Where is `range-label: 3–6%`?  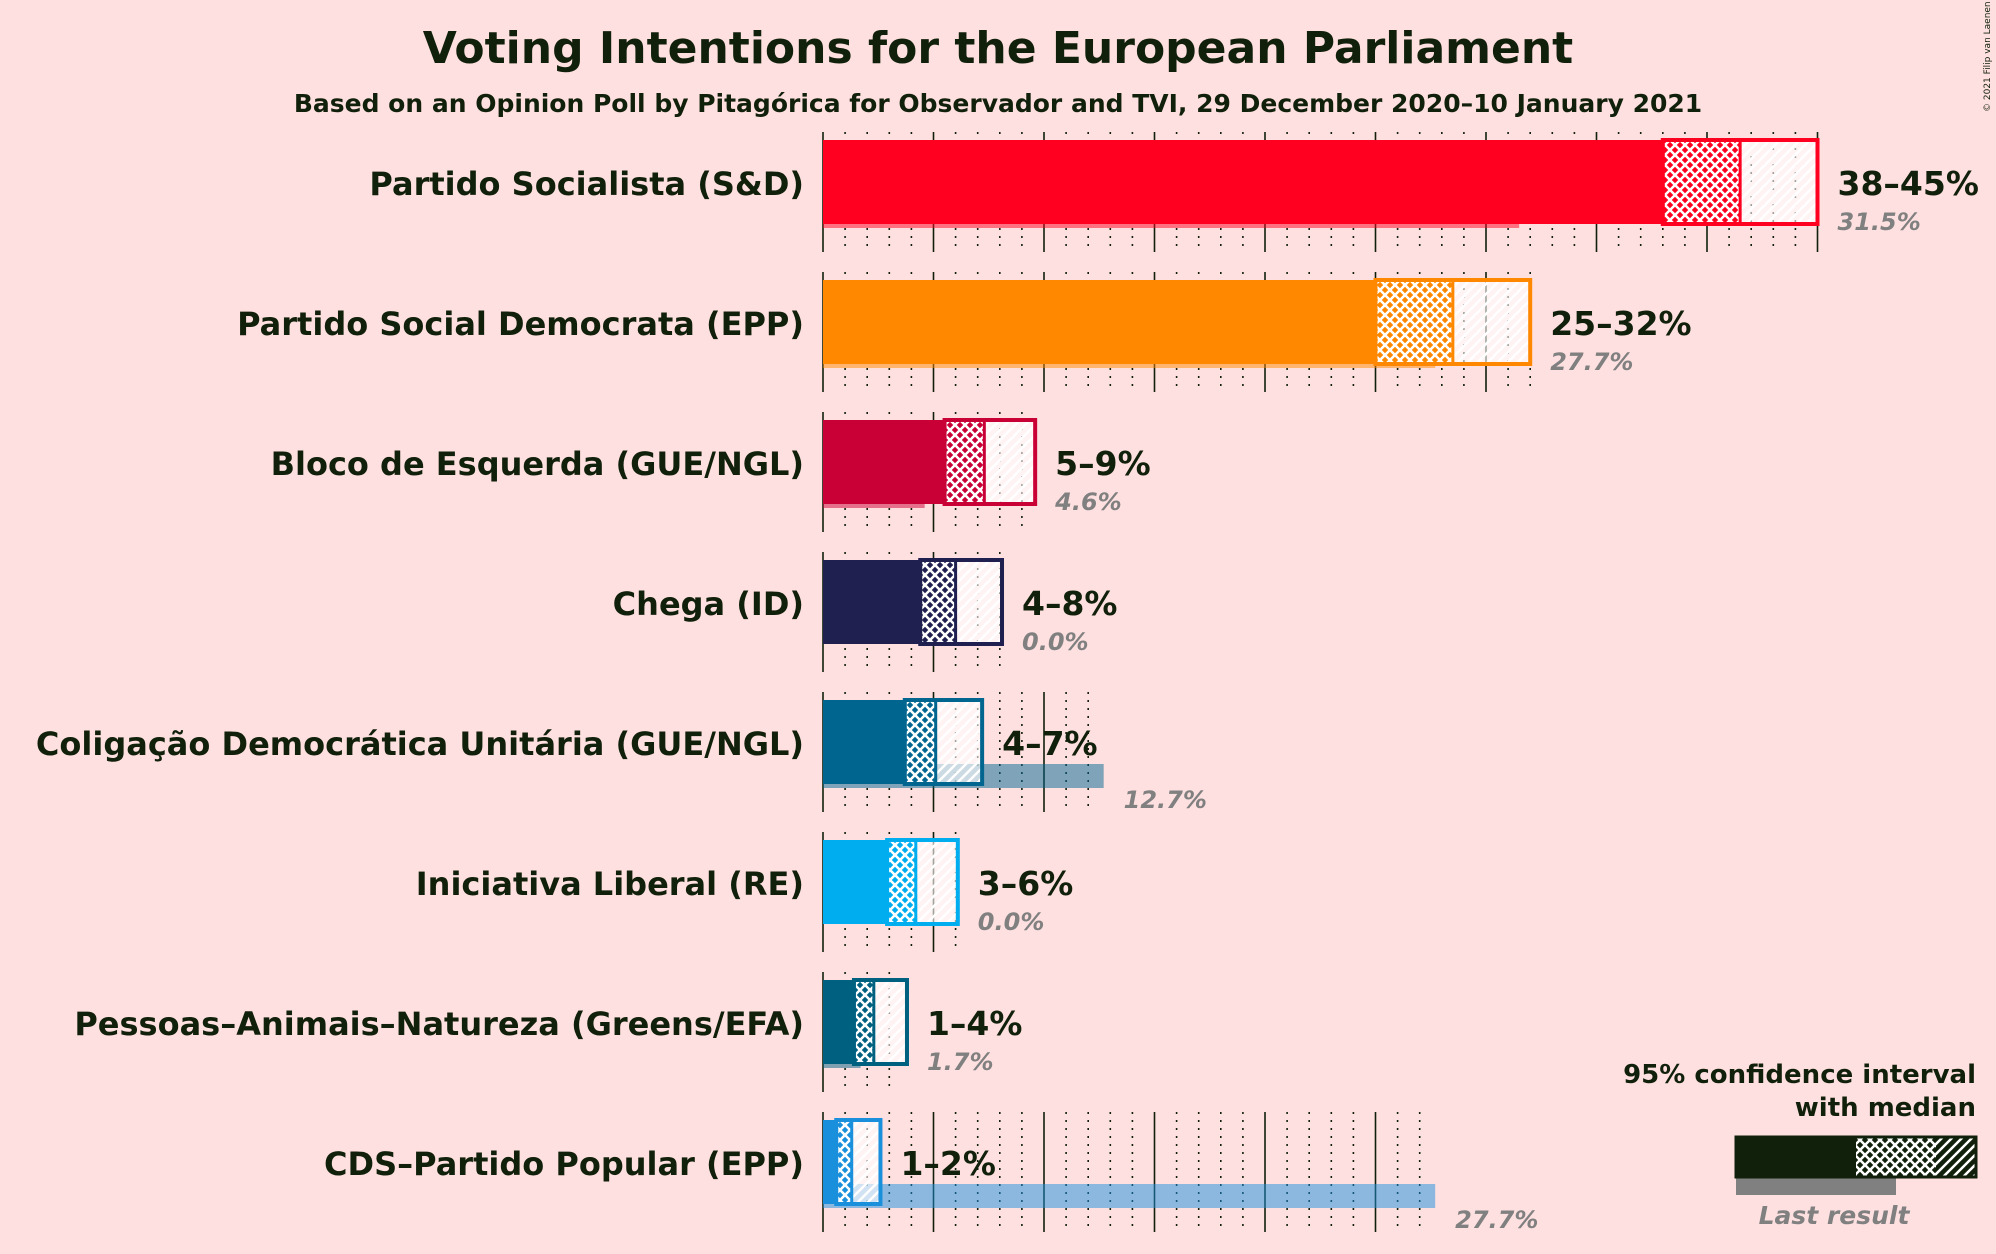
range-label: 3–6% is located at coordinates (1026, 883).